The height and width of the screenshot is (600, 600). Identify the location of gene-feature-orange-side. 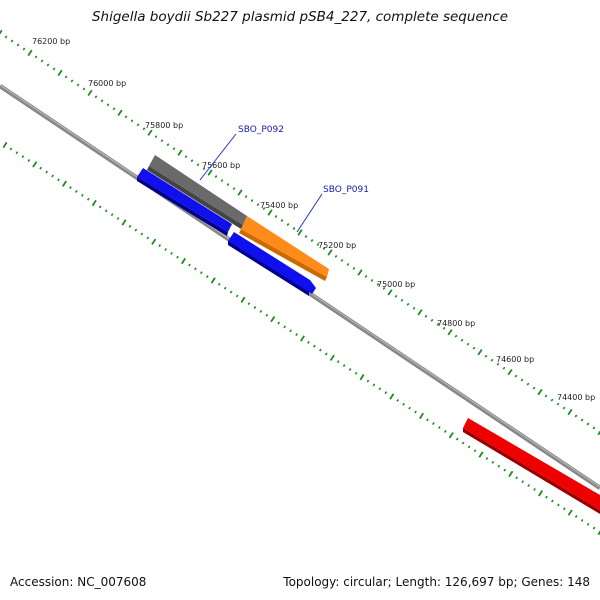
(283, 255).